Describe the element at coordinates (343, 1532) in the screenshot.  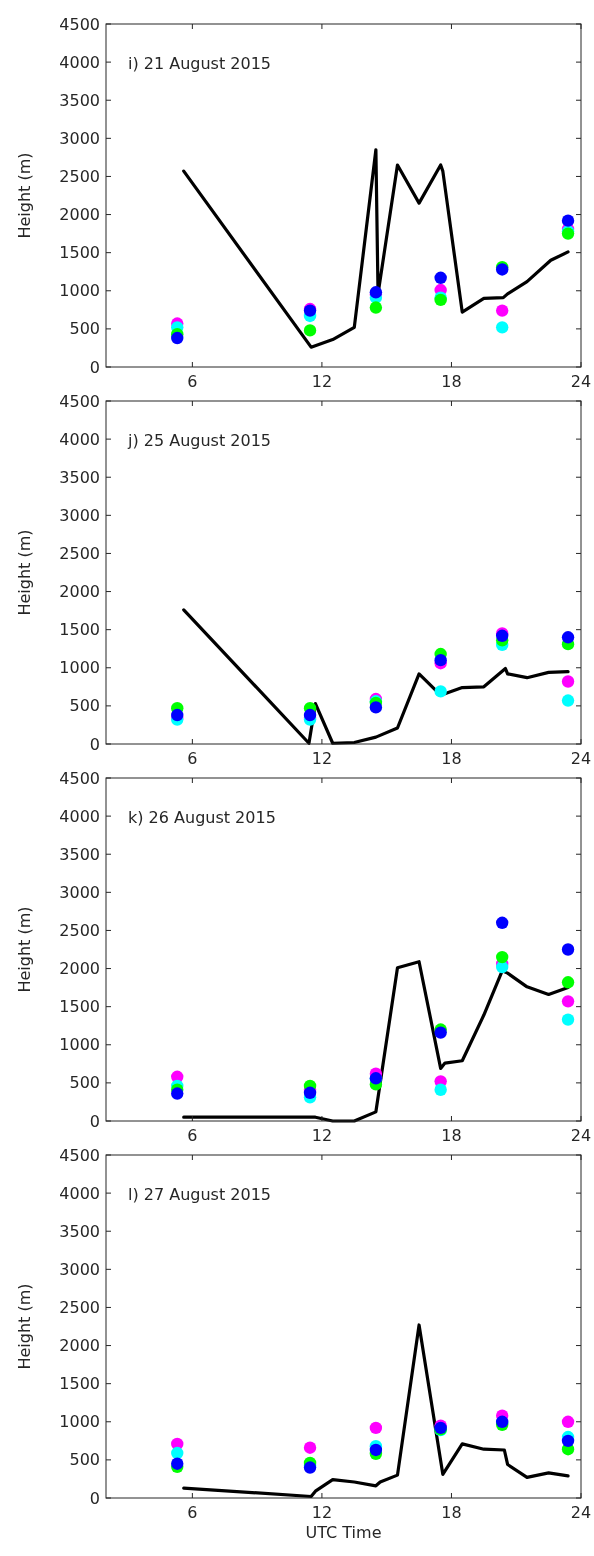
I see `x-axis-title: UTC Time` at that location.